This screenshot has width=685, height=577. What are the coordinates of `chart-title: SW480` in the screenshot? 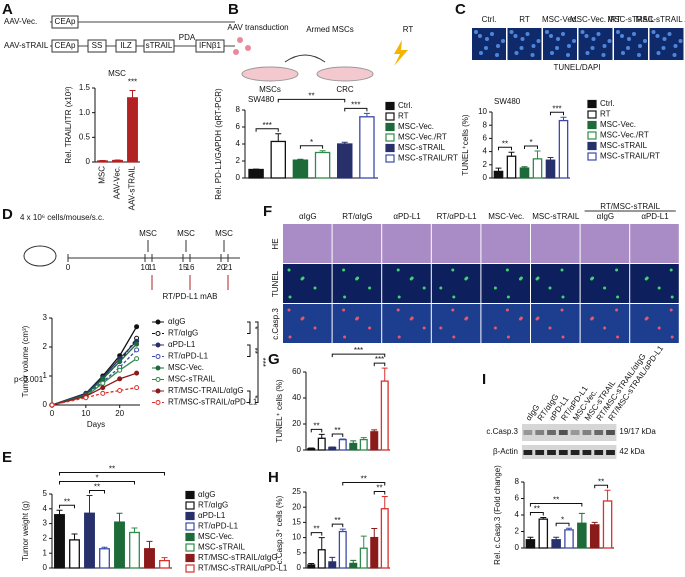 It's located at (261, 99).